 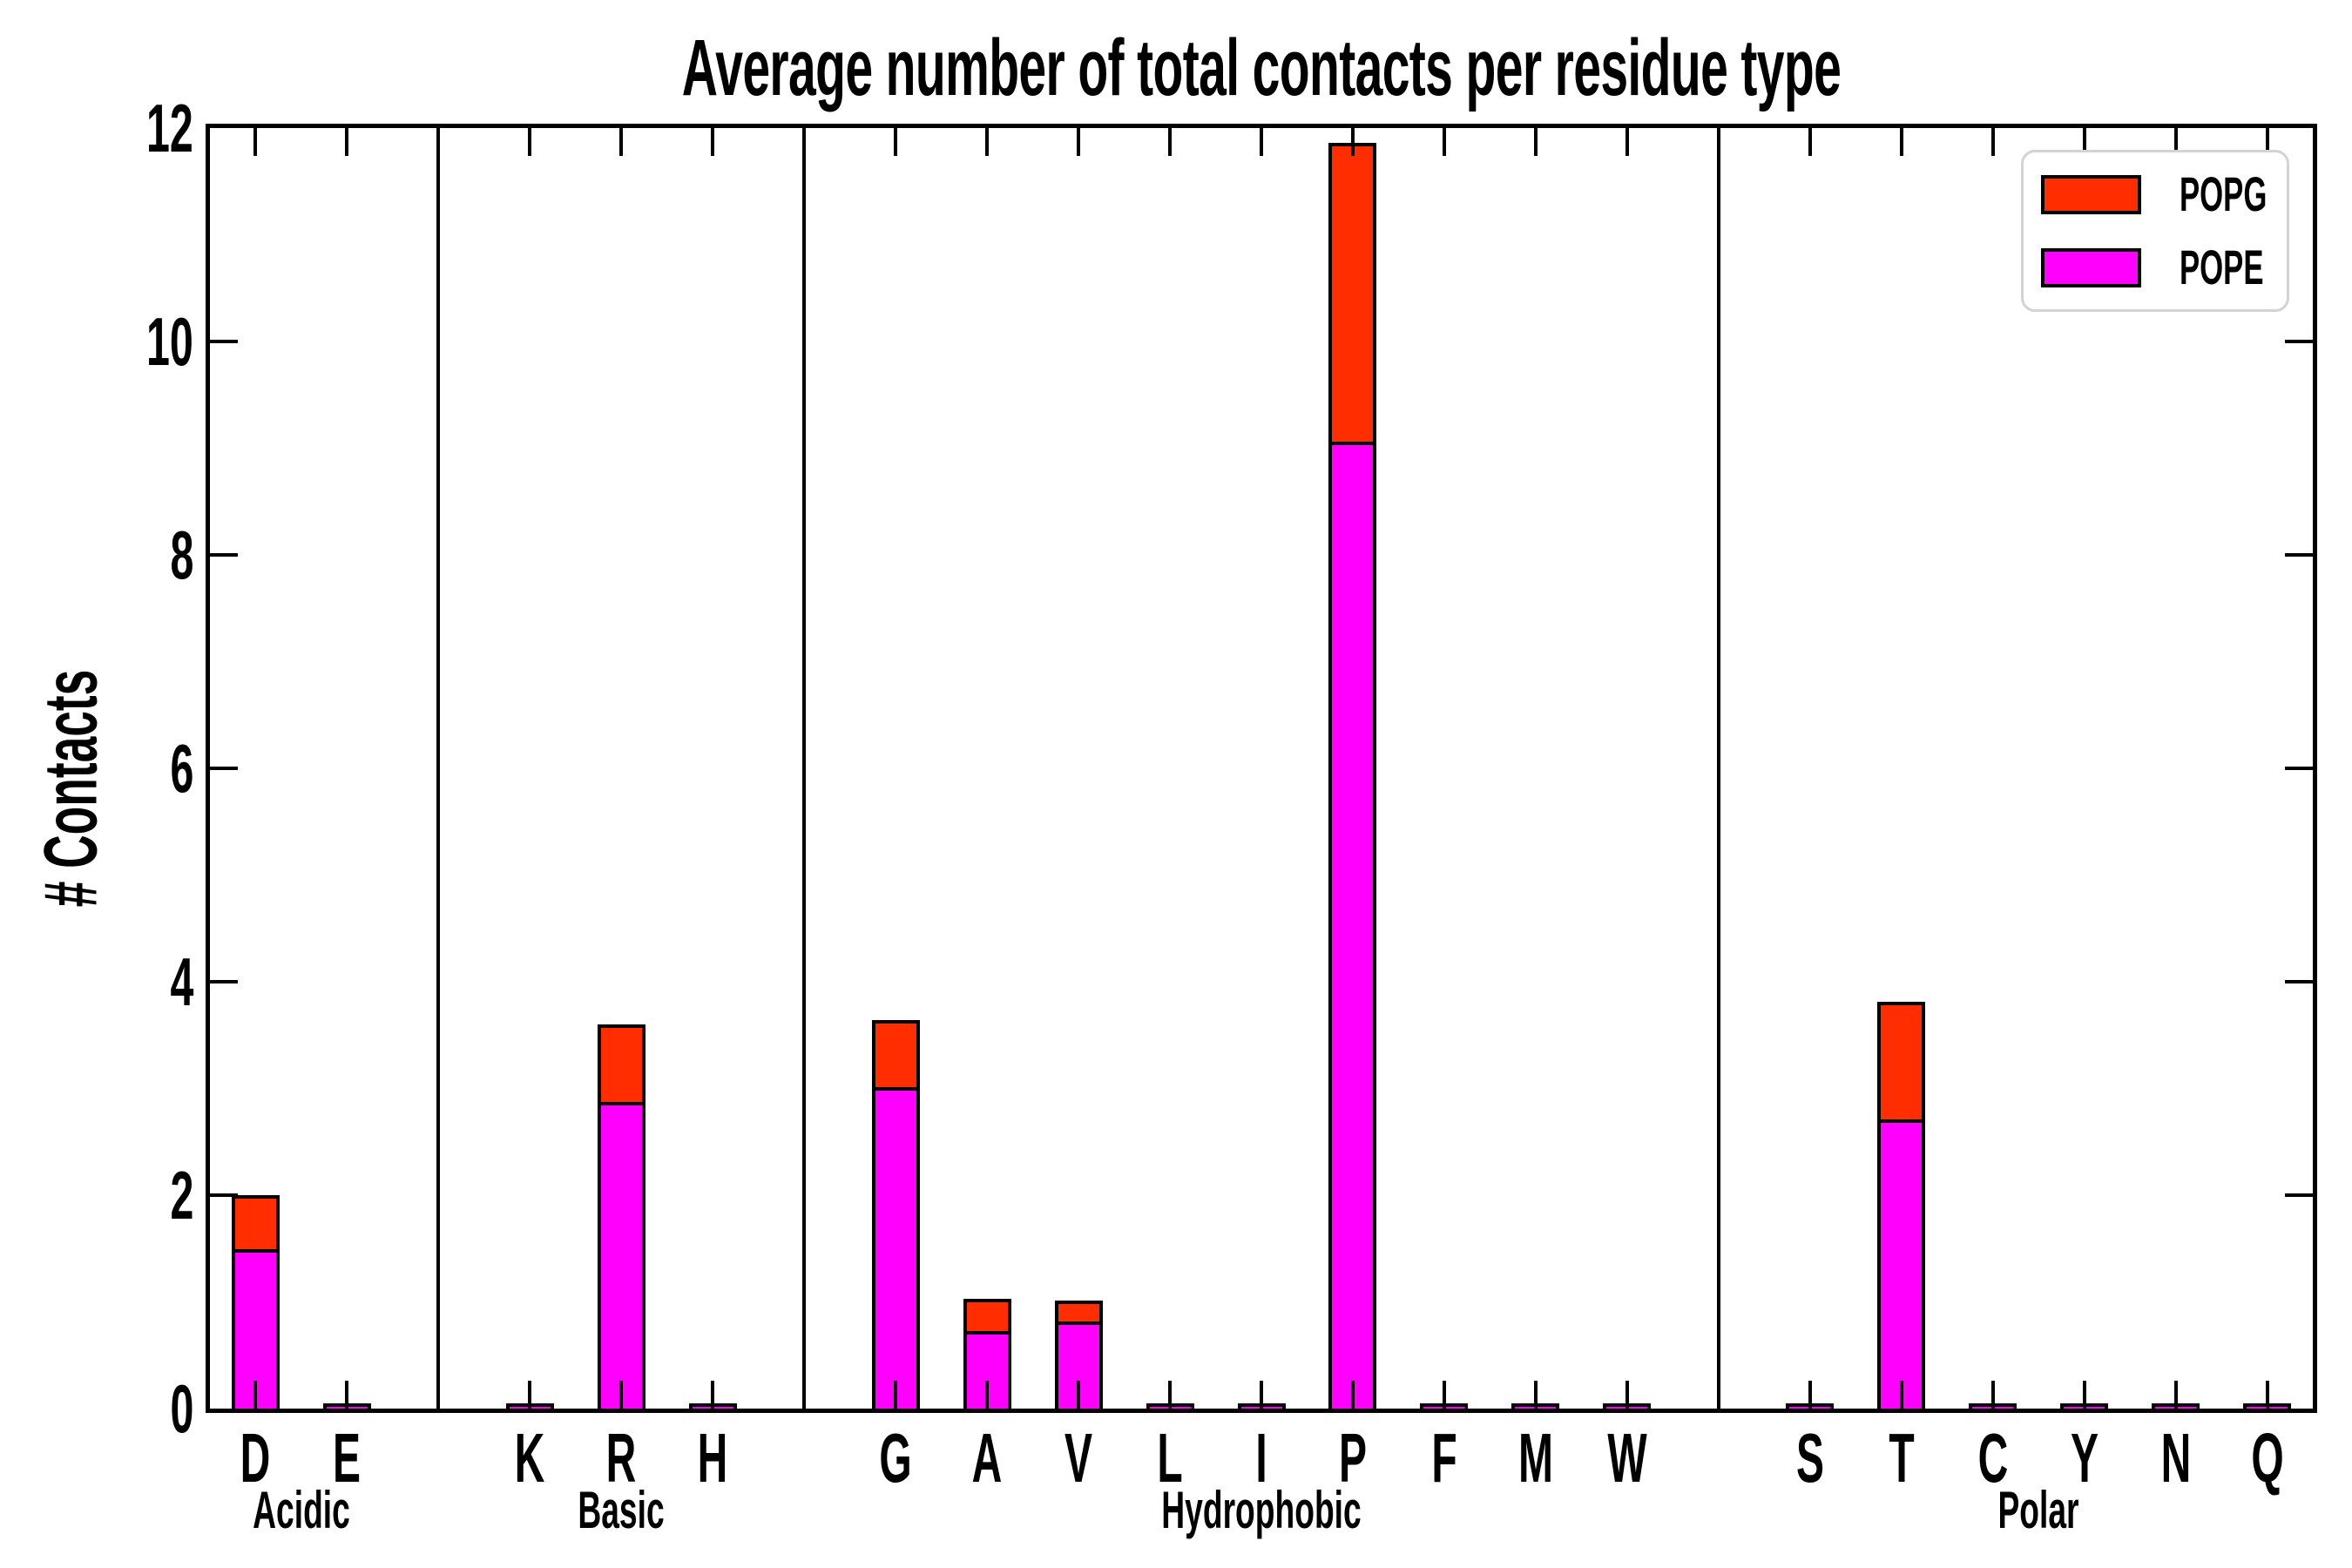 I want to click on legend-item-pope: POPE, so click(x=2164, y=267).